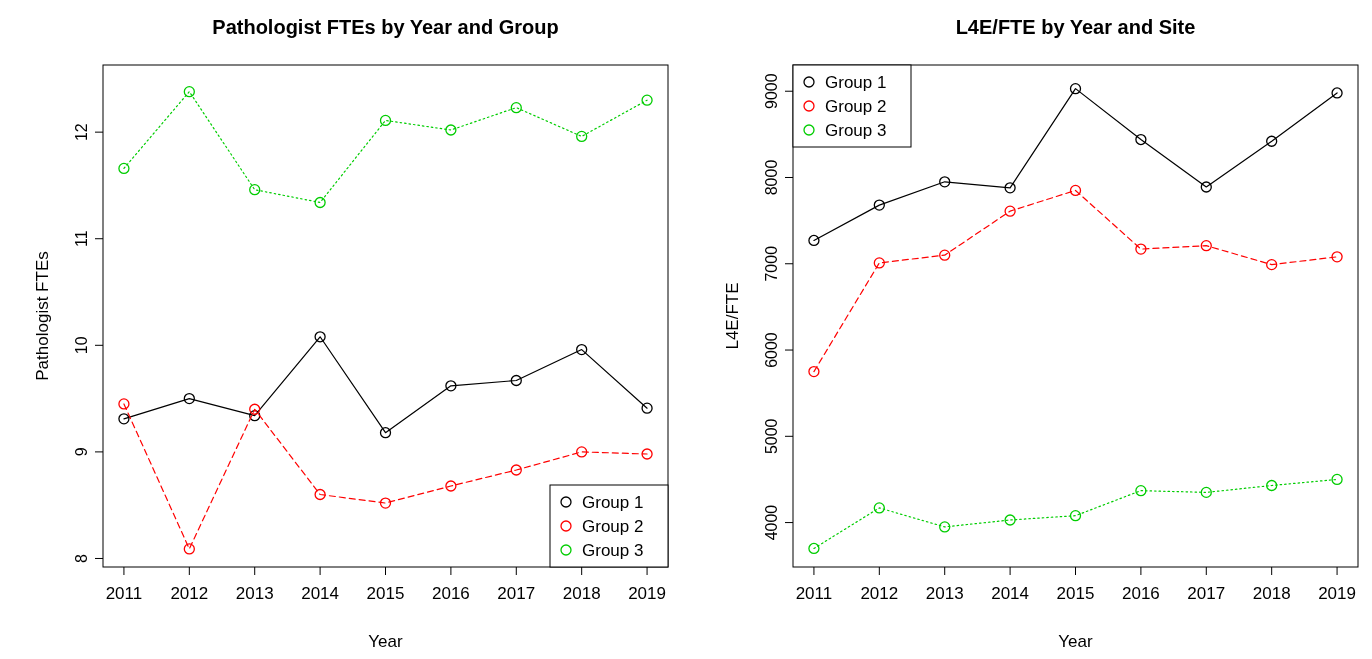 Image resolution: width=1372 pixels, height=659 pixels. I want to click on y-tick-label: 8000, so click(771, 177).